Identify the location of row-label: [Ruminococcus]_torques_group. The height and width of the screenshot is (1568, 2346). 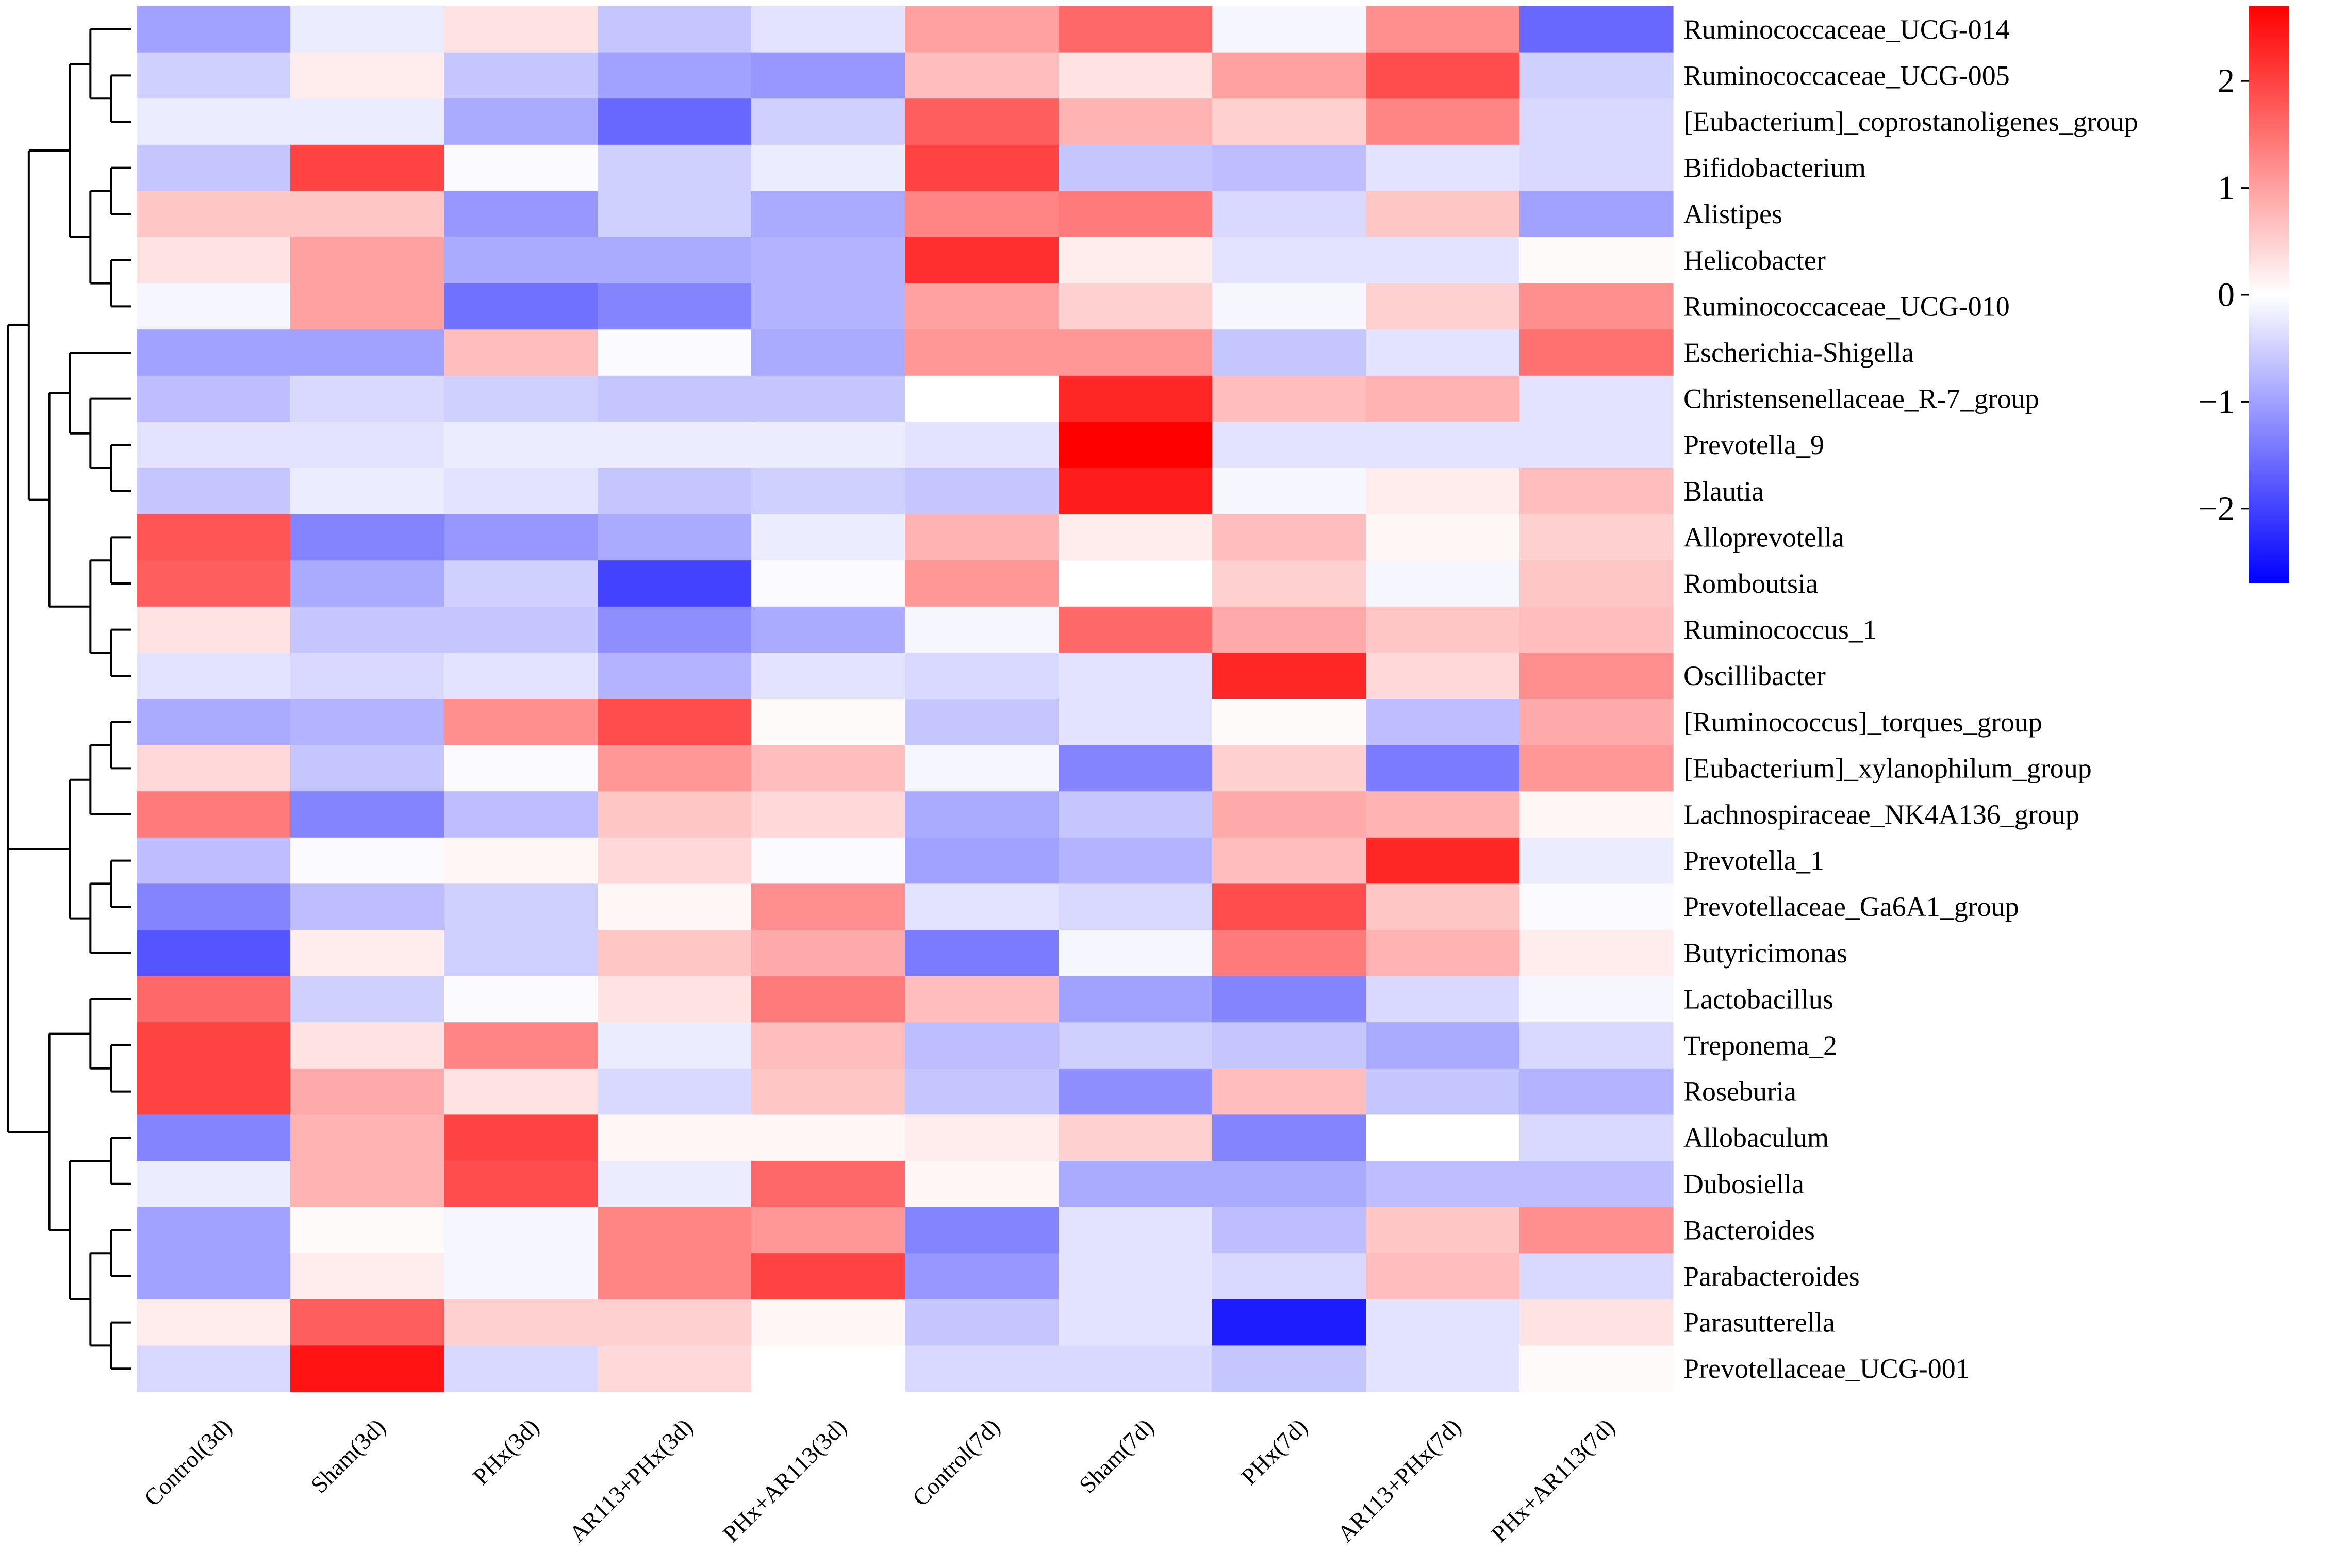
(1862, 723).